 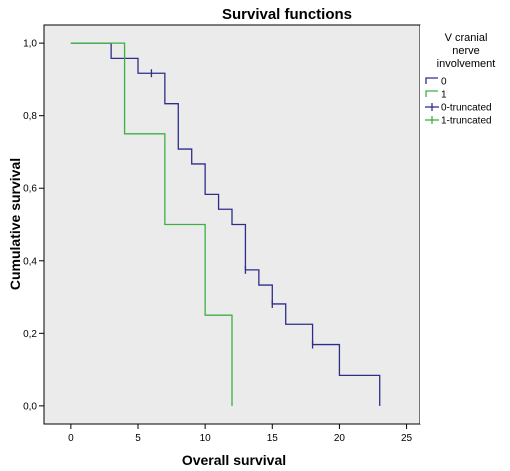 What do you see at coordinates (30, 116) in the screenshot?
I see `y-tick-label: 0,8` at bounding box center [30, 116].